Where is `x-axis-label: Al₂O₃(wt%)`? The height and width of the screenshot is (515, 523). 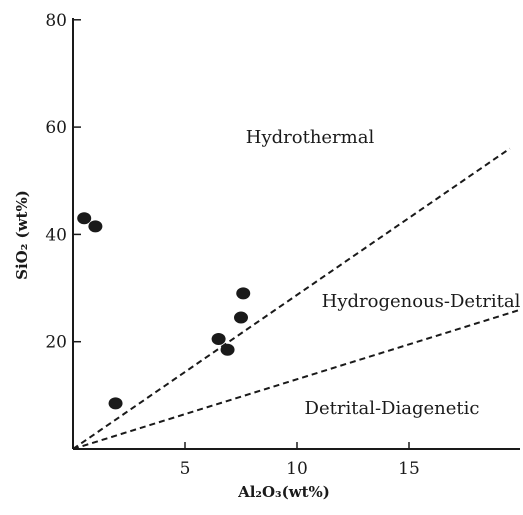 x-axis-label: Al₂O₃(wt%) is located at coordinates (283, 492).